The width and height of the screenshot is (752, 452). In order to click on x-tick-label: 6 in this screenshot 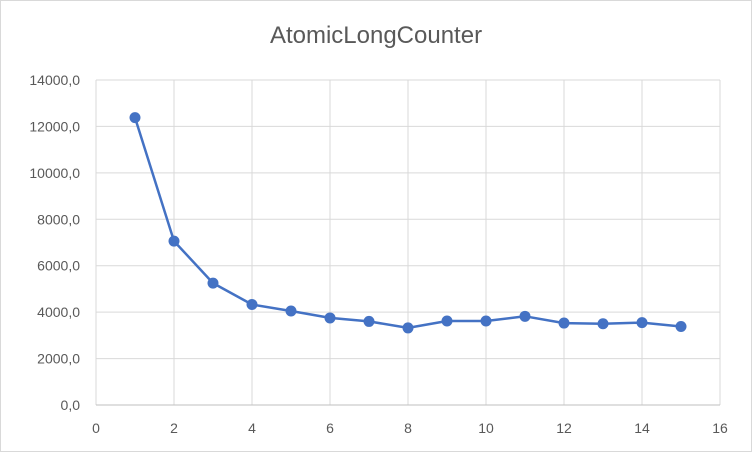, I will do `click(330, 428)`.